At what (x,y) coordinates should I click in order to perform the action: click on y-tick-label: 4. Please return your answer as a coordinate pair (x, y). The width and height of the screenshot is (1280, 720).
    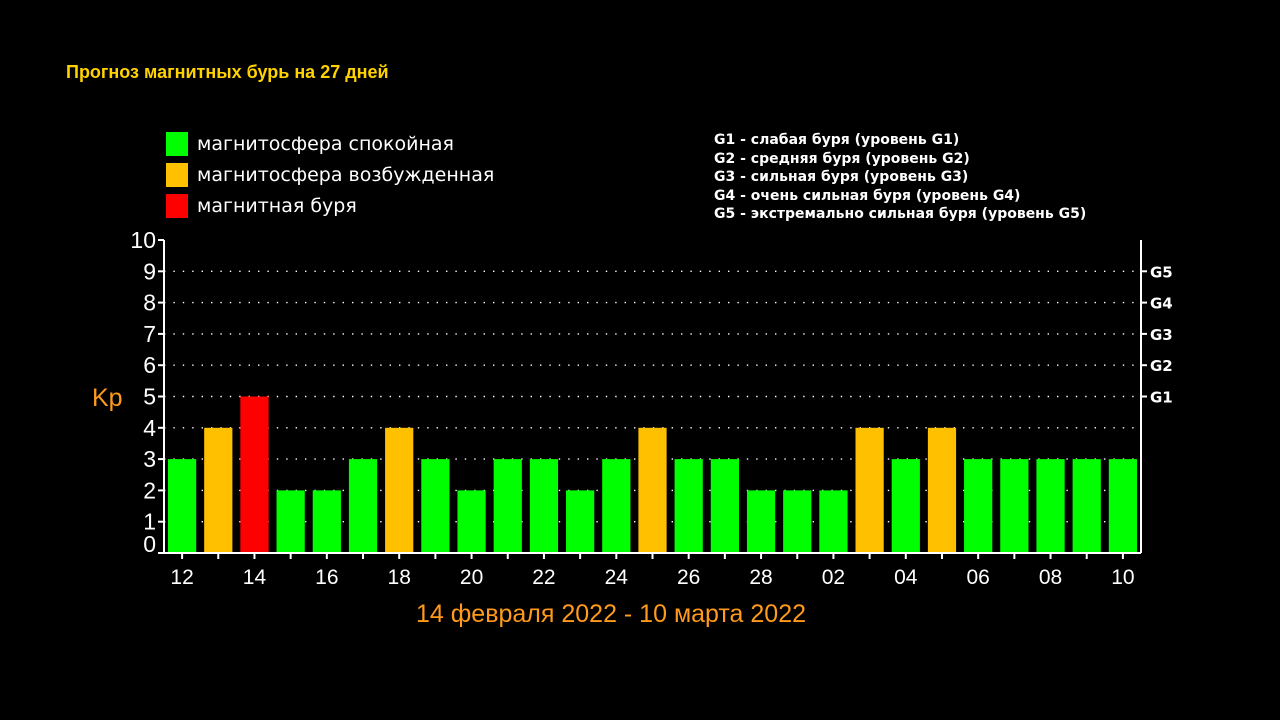
    Looking at the image, I should click on (149, 428).